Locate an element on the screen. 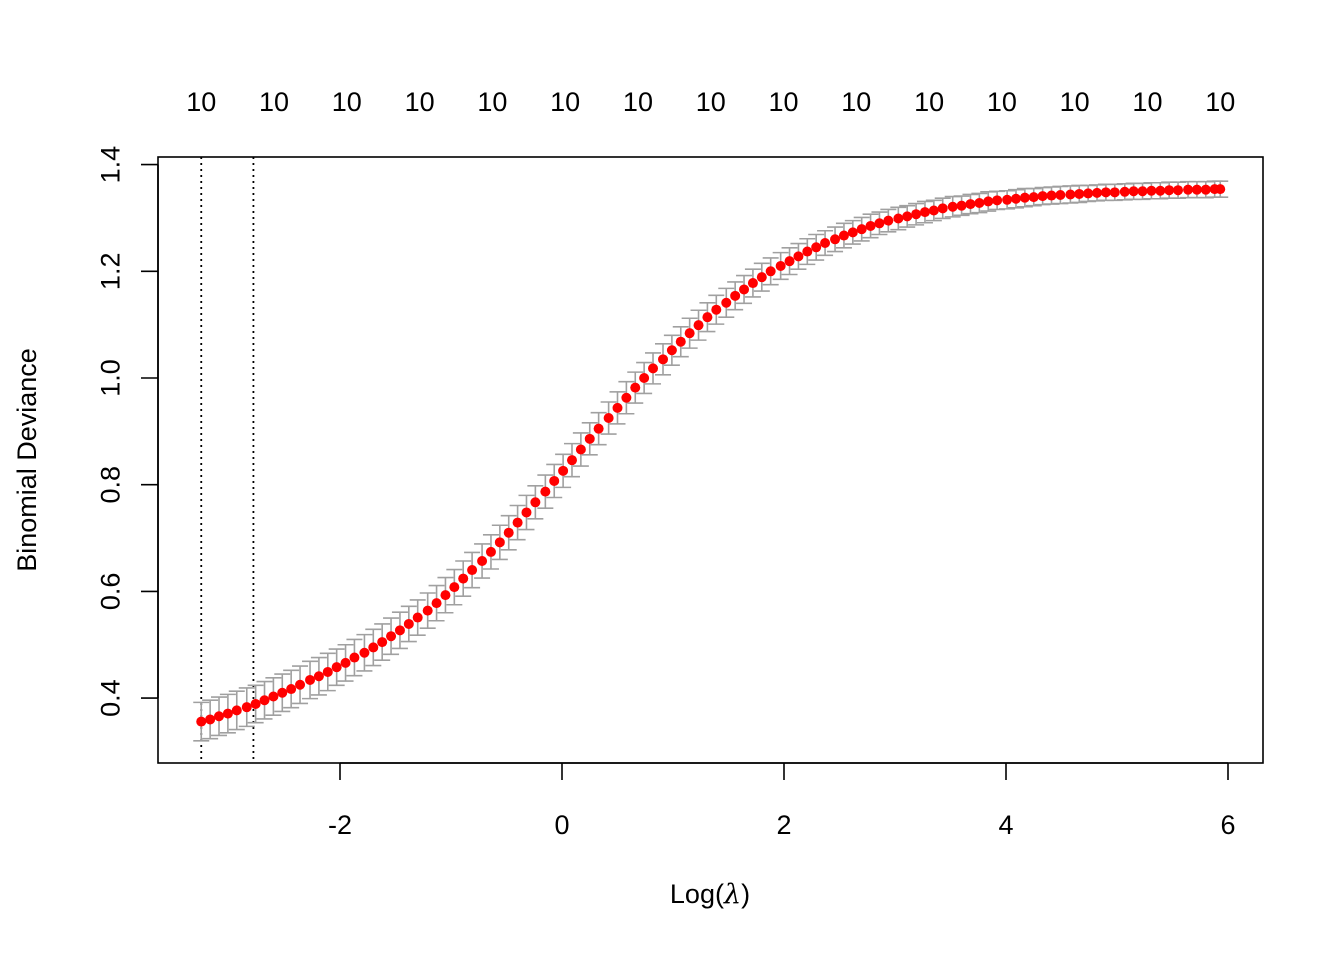 This screenshot has width=1344, height=960. x-axis: -2 0 2 4 6 is located at coordinates (782, 801).